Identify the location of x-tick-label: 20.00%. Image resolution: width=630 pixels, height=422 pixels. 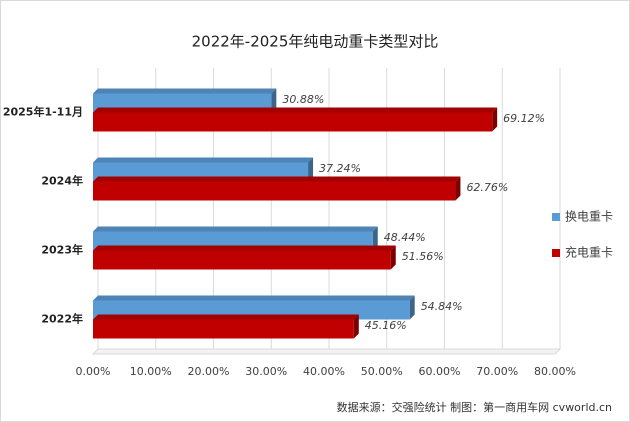
(209, 371).